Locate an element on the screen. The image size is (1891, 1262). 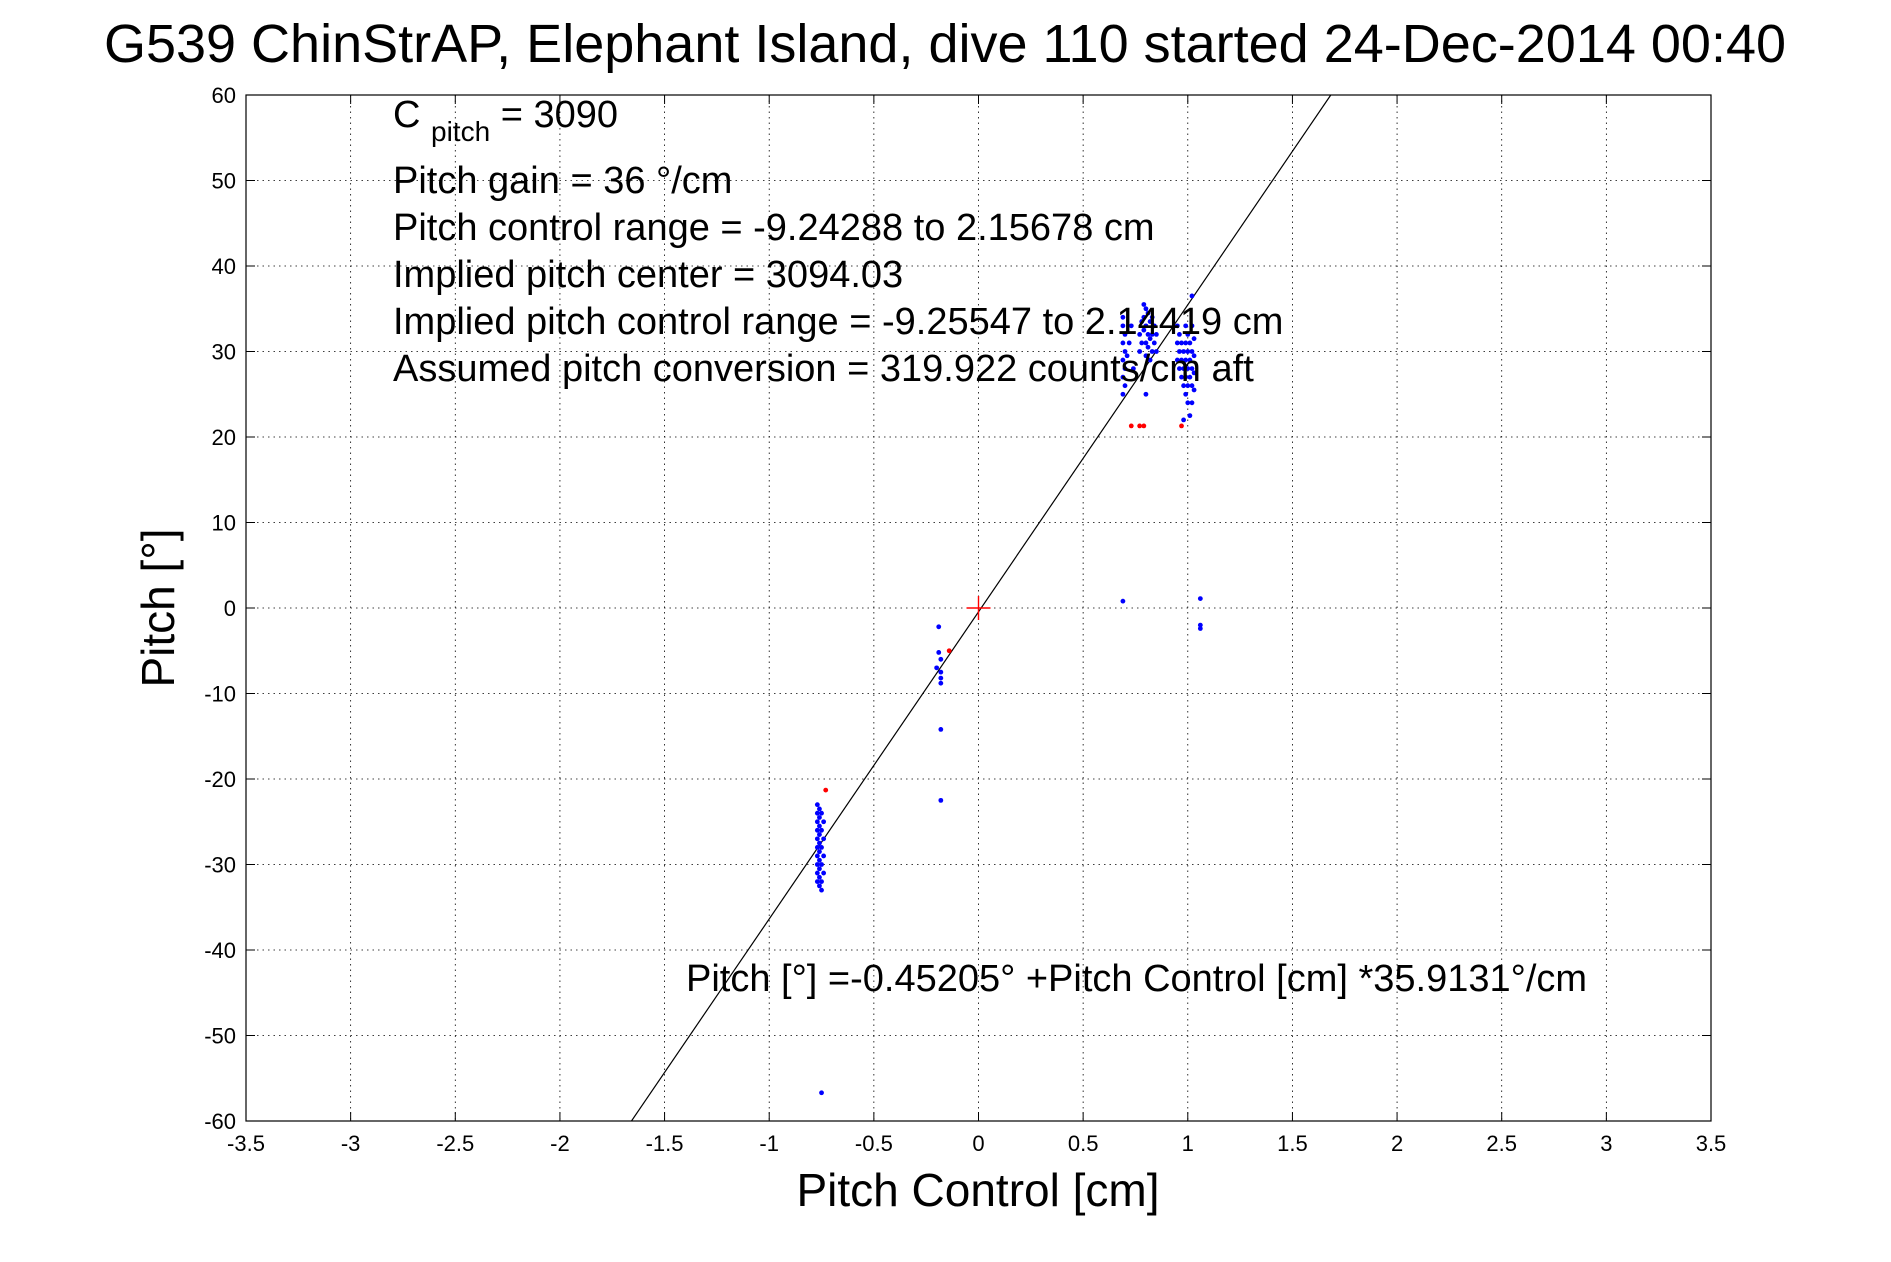
x-tick-label: 3 is located at coordinates (1606, 1143).